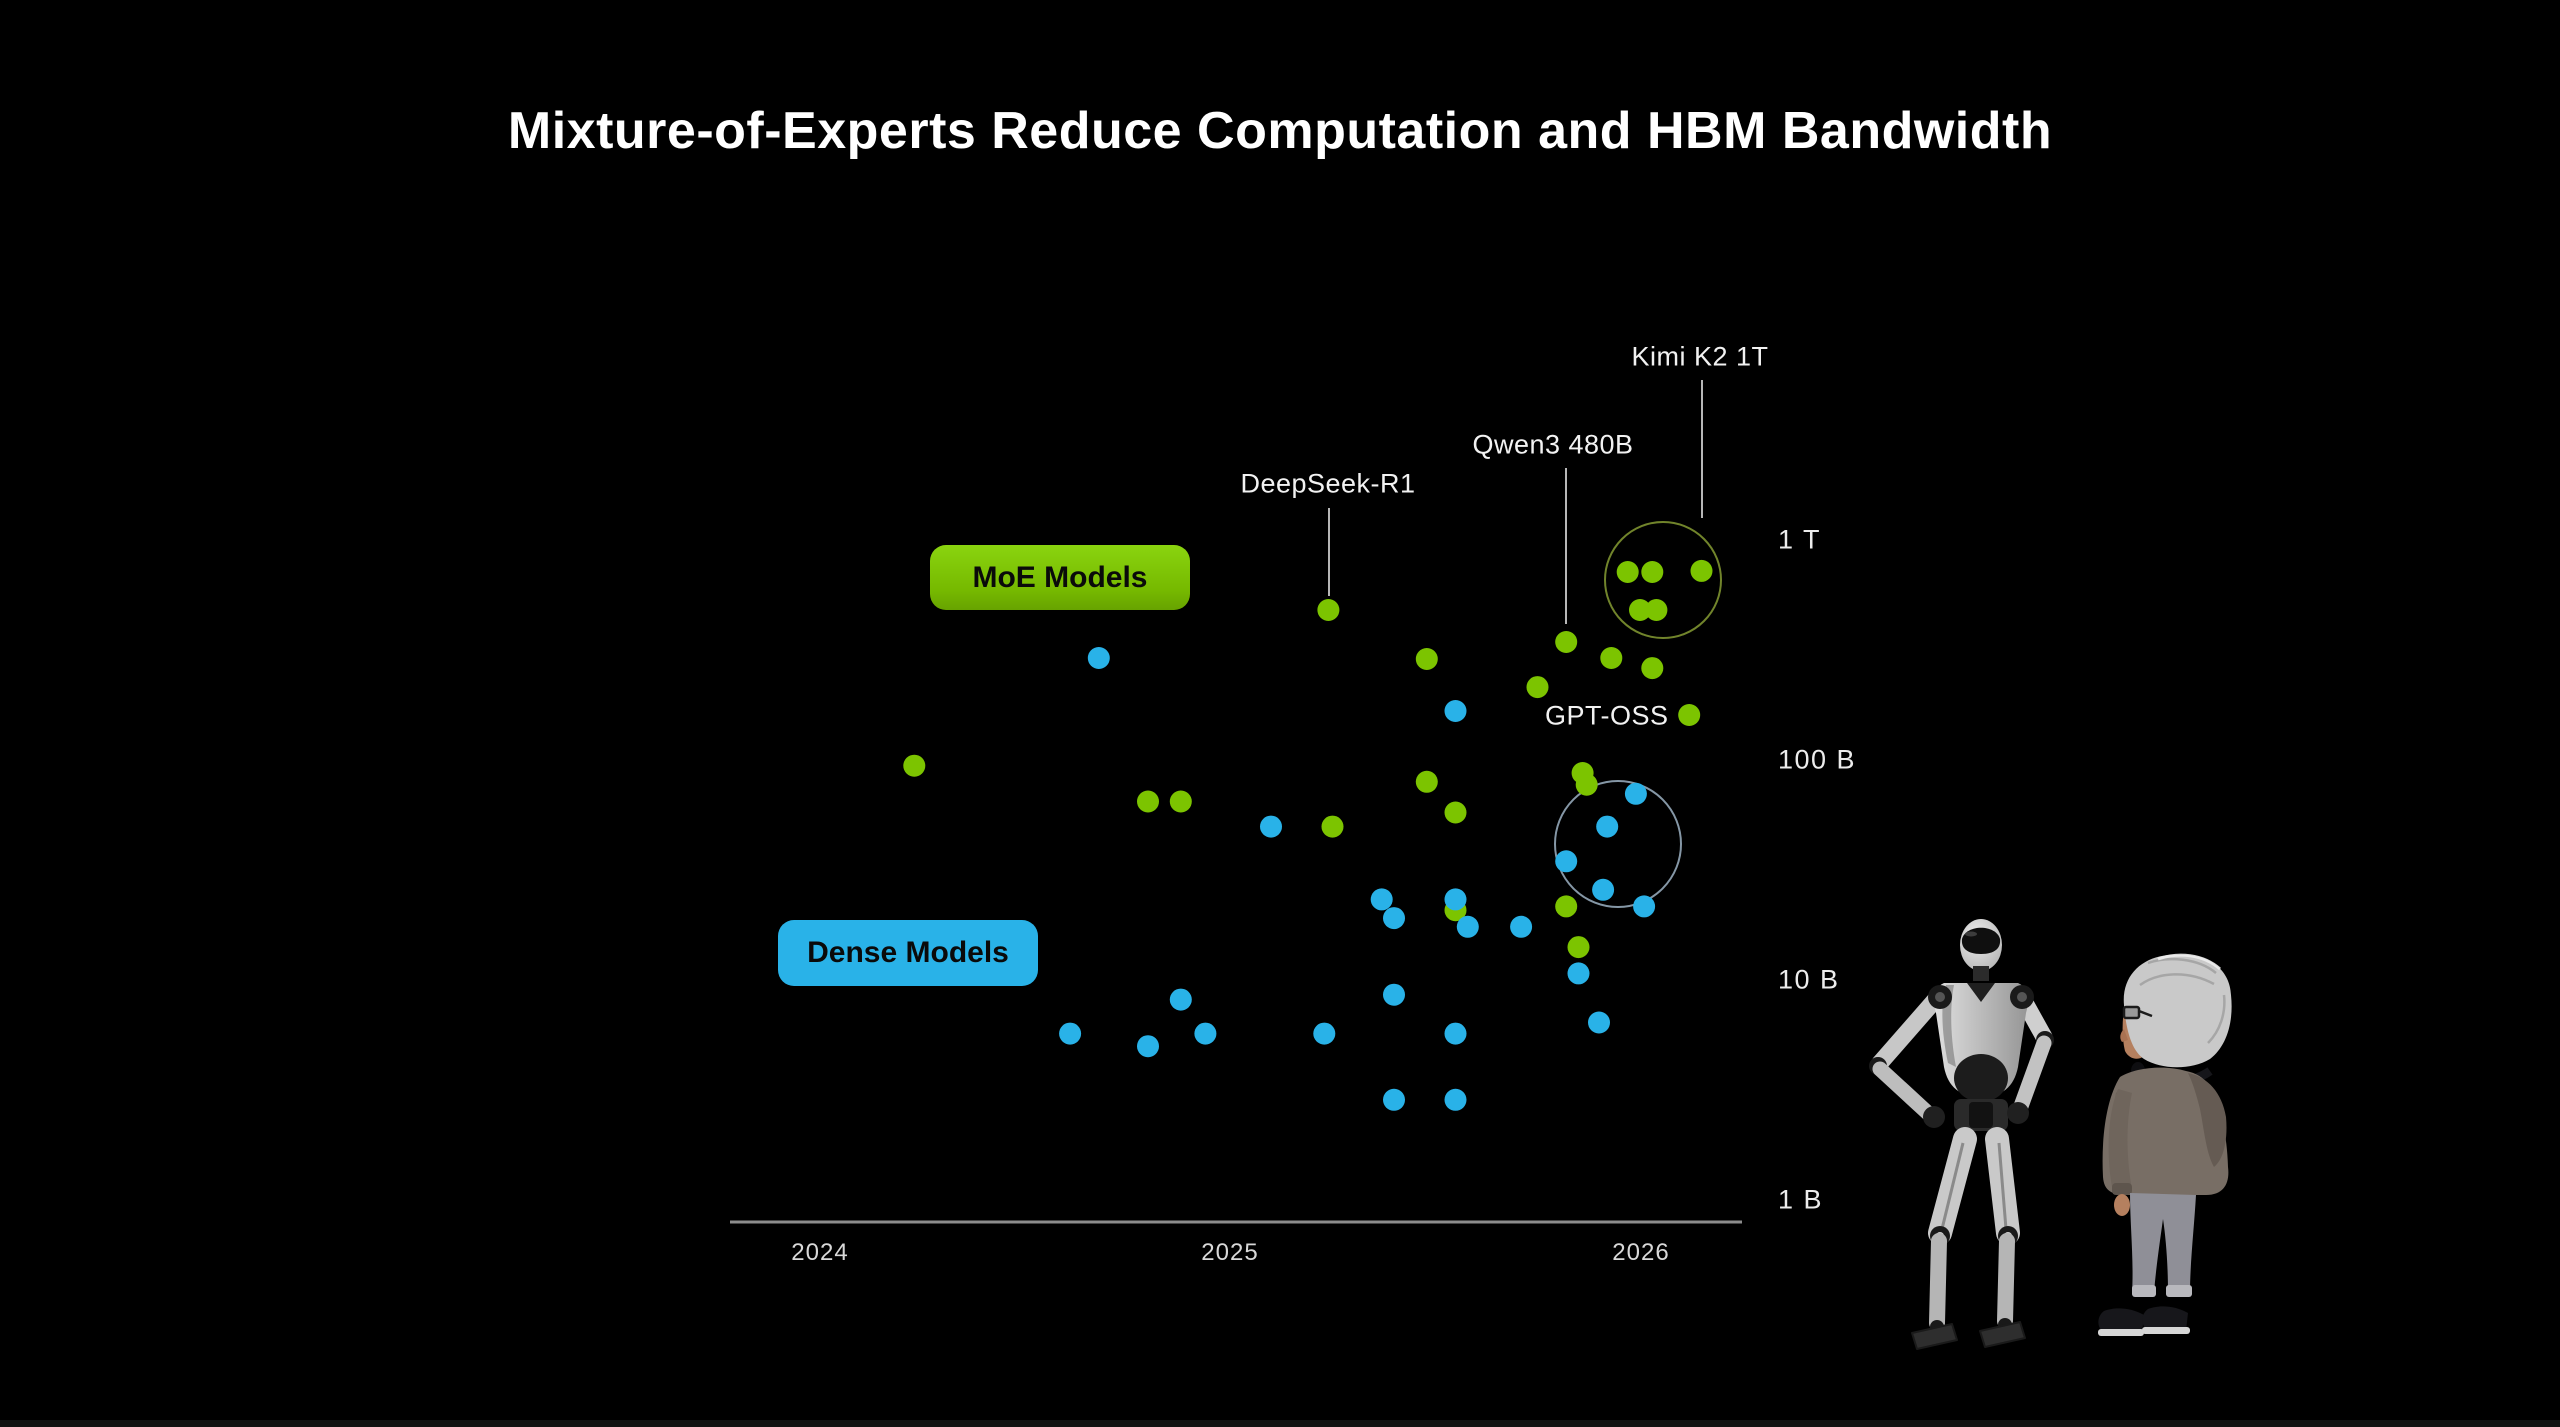  I want to click on y-tick-label: 1 T, so click(1800, 539).